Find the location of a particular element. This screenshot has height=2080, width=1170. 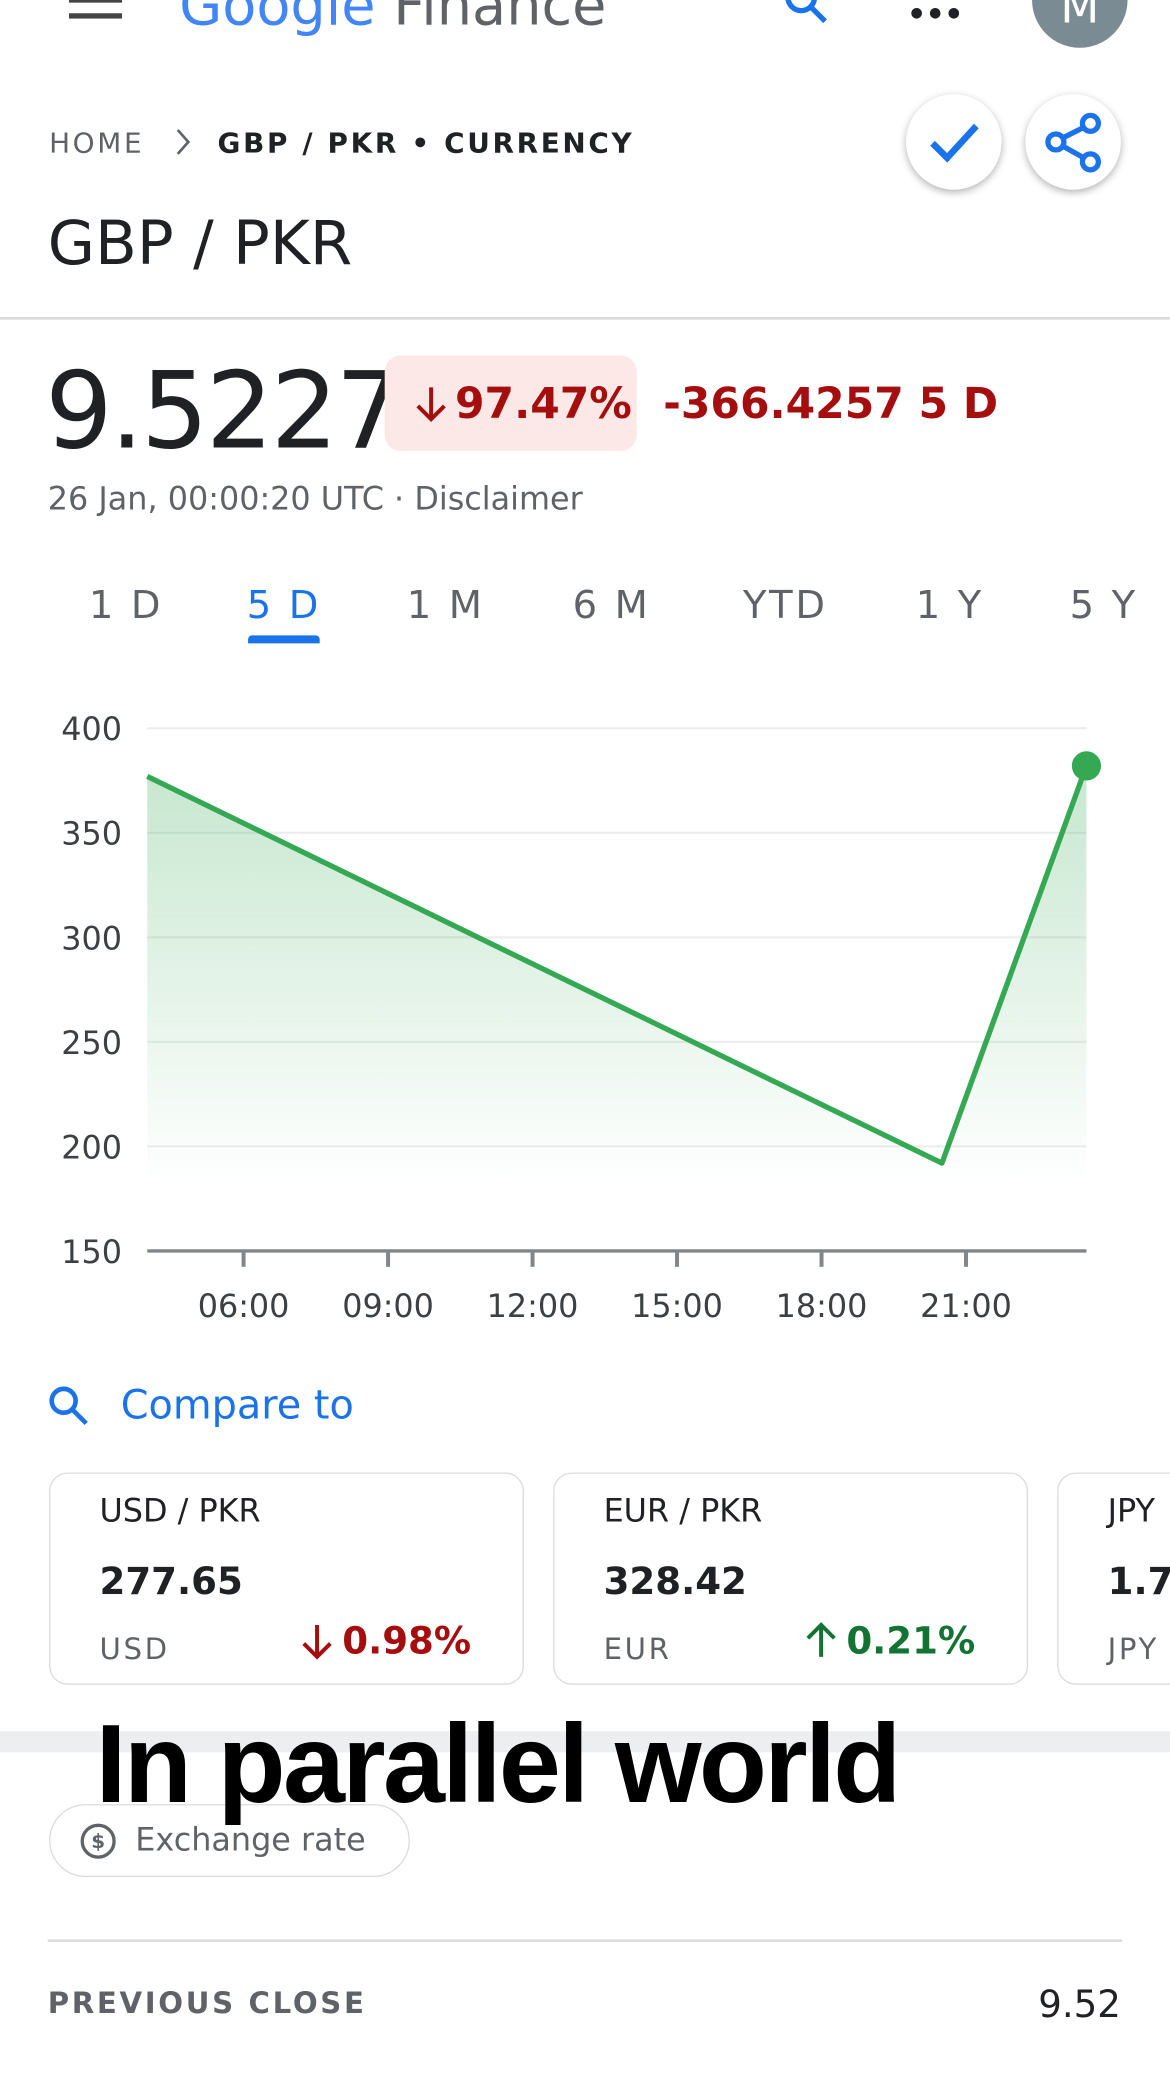

breadcrumb-home: HOME is located at coordinates (97, 143).